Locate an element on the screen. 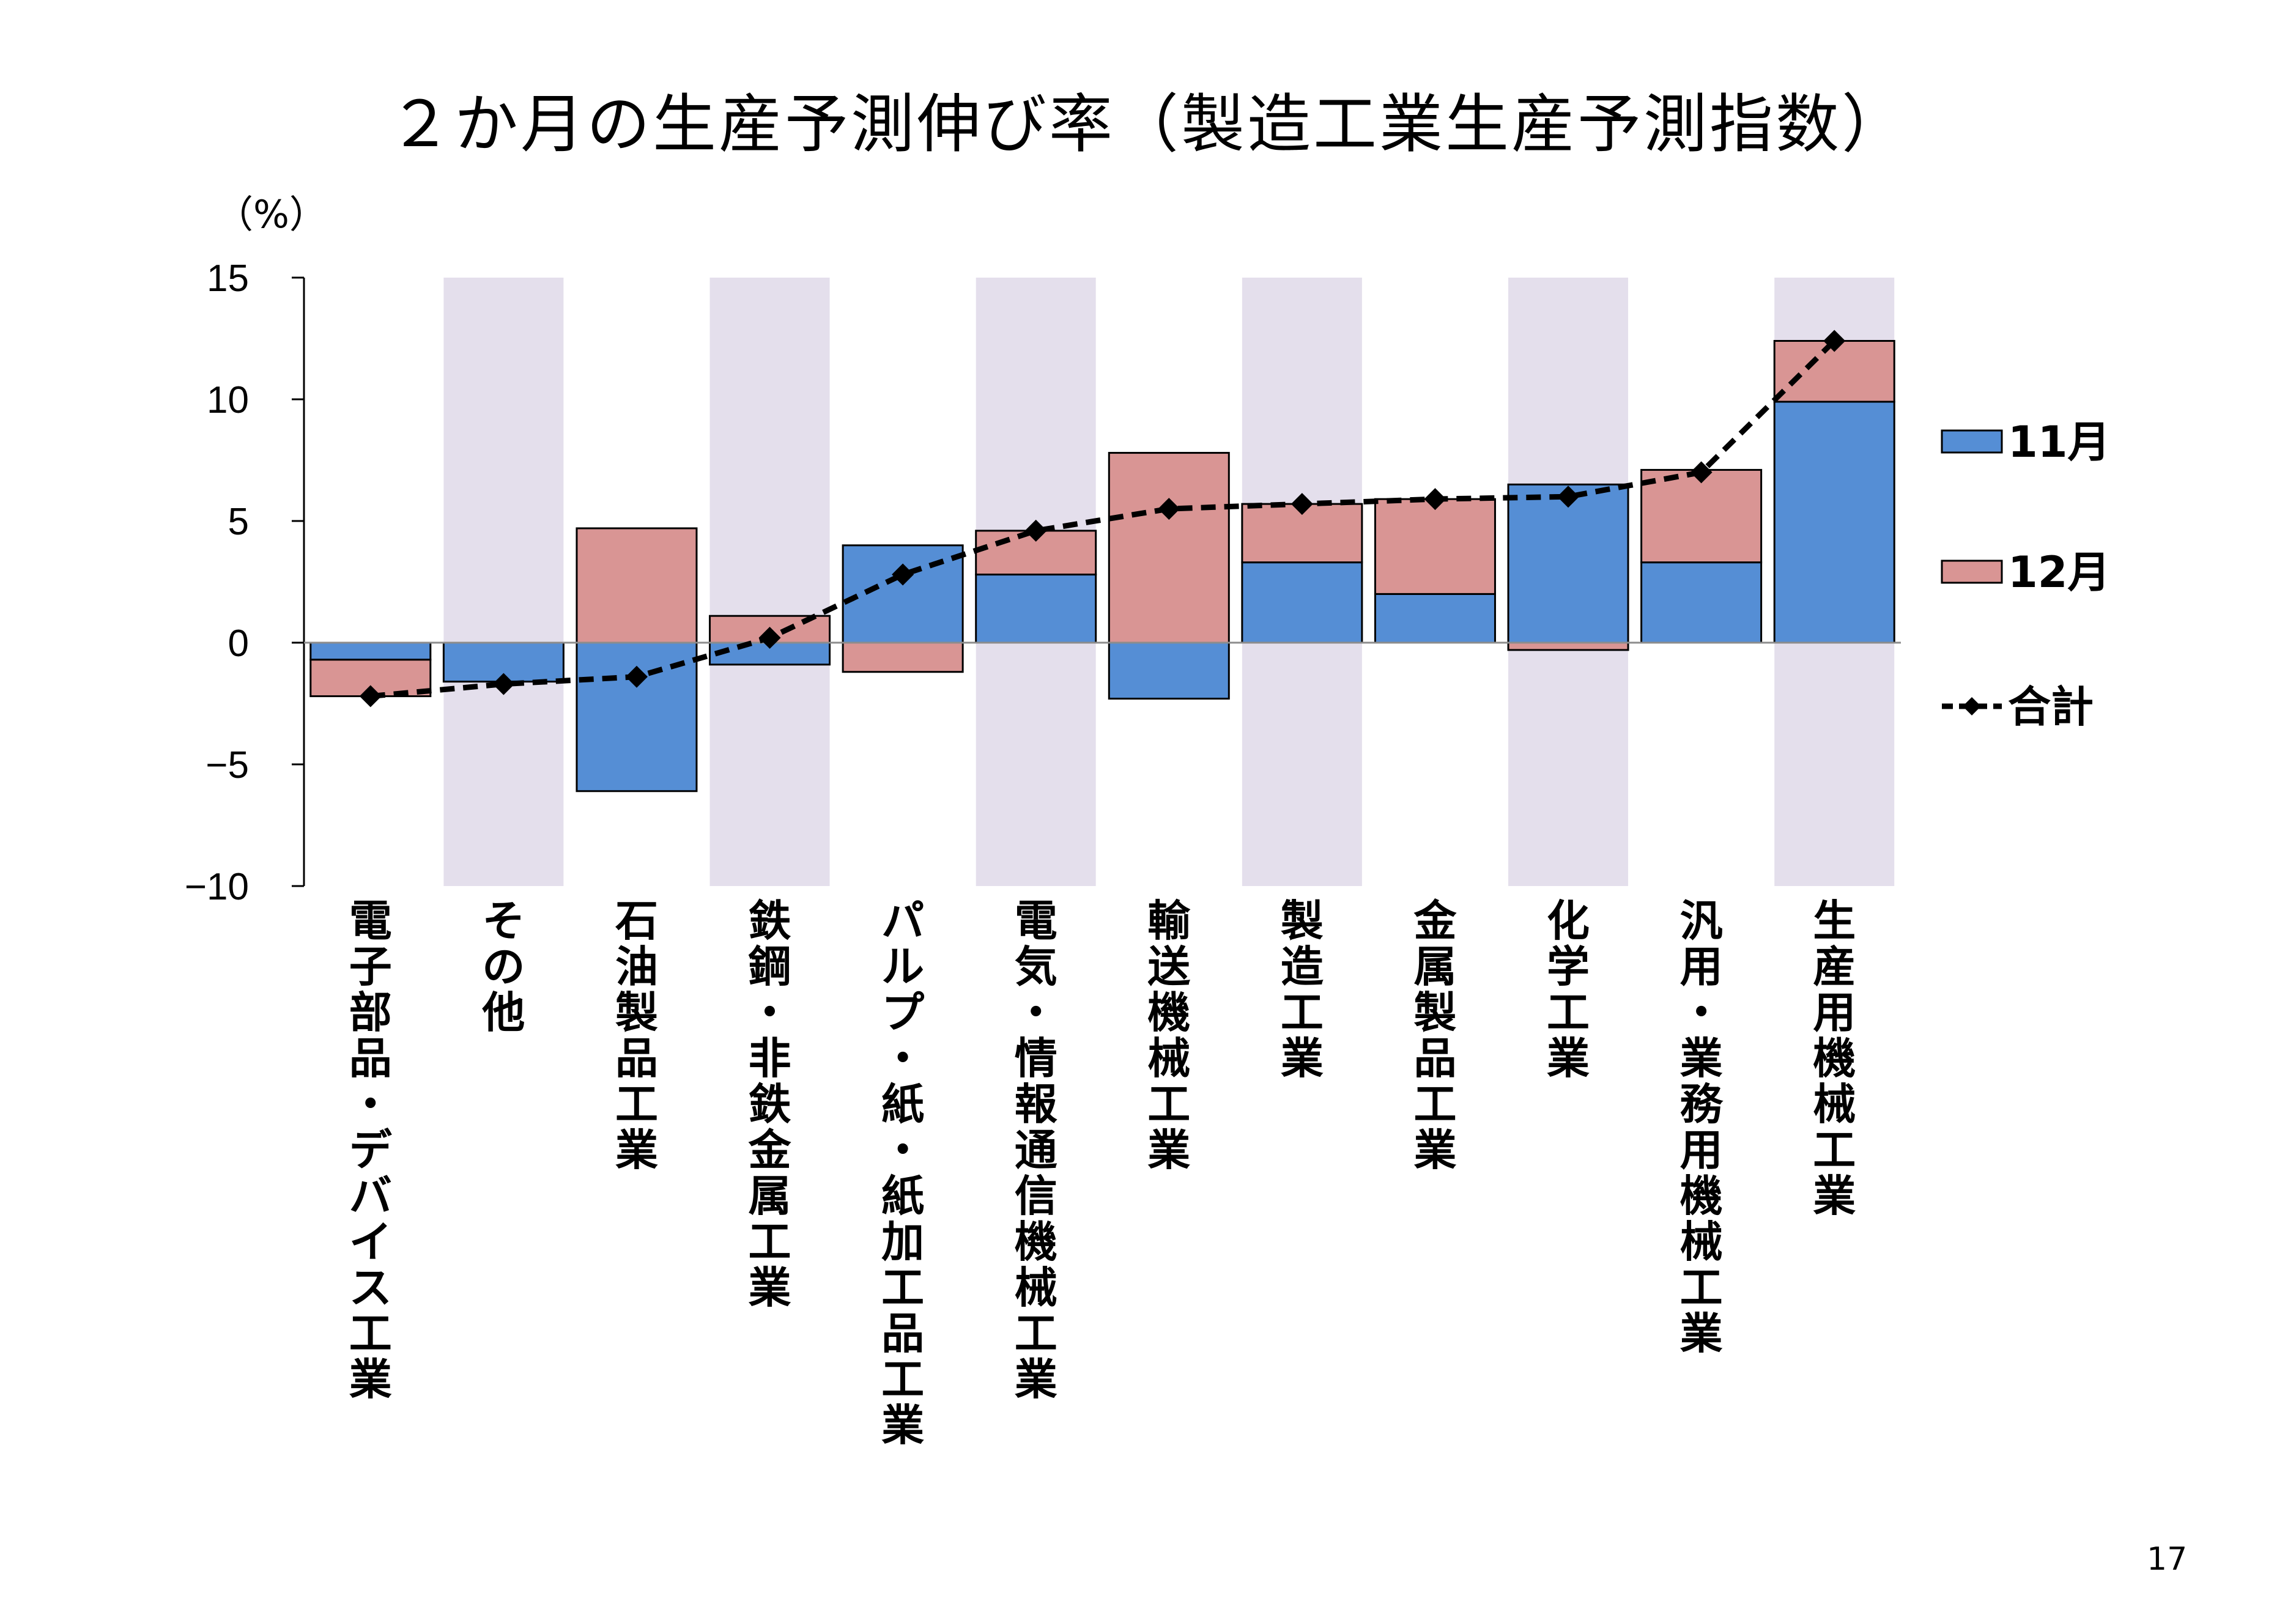  category-label-6: 輸送機械工業 is located at coordinates (1169, 1036).